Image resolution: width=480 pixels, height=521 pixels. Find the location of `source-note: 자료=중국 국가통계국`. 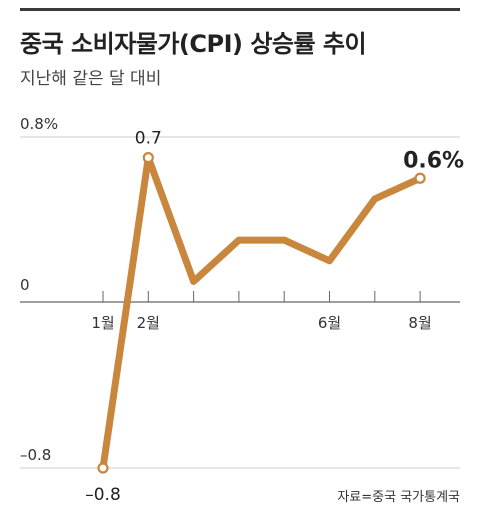

source-note: 자료=중국 국가통계국 is located at coordinates (398, 497).